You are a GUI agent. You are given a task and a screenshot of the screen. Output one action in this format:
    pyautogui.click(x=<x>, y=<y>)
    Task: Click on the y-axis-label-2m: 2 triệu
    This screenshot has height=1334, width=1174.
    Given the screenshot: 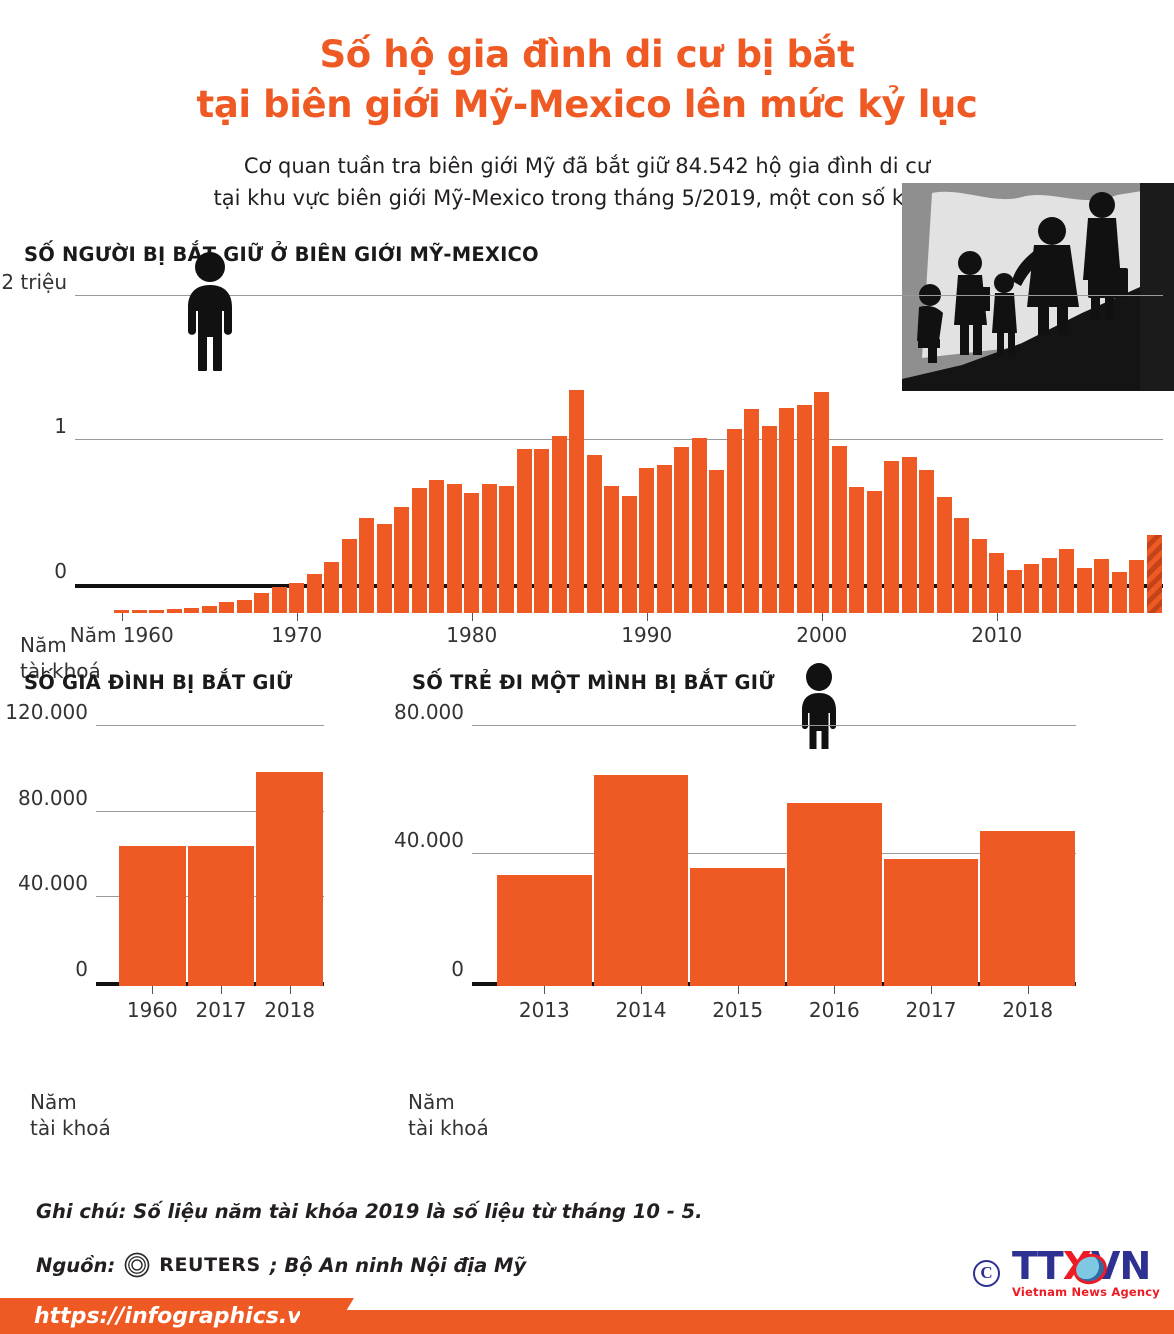 What is the action you would take?
    pyautogui.click(x=34, y=281)
    